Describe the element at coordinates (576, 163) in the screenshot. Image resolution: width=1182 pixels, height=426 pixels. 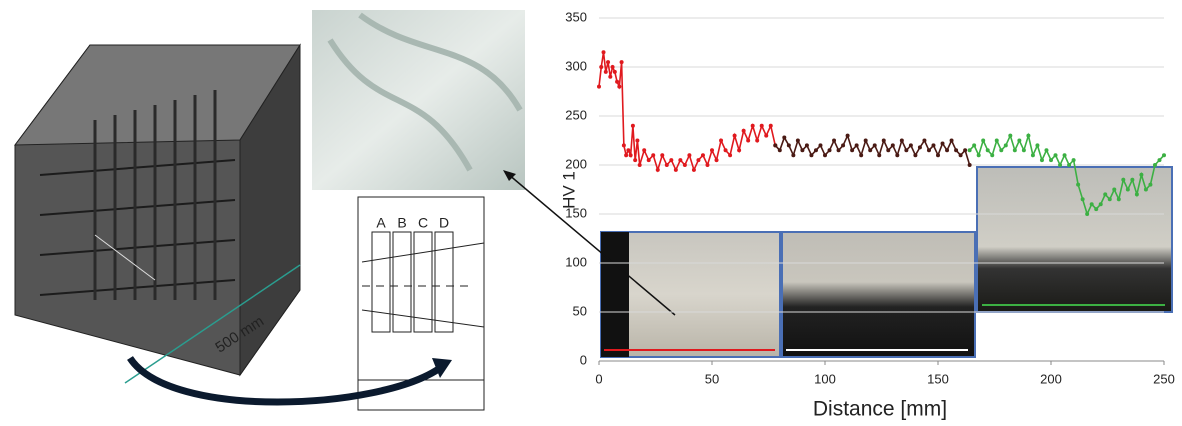
I see `y-tick-label: 200` at that location.